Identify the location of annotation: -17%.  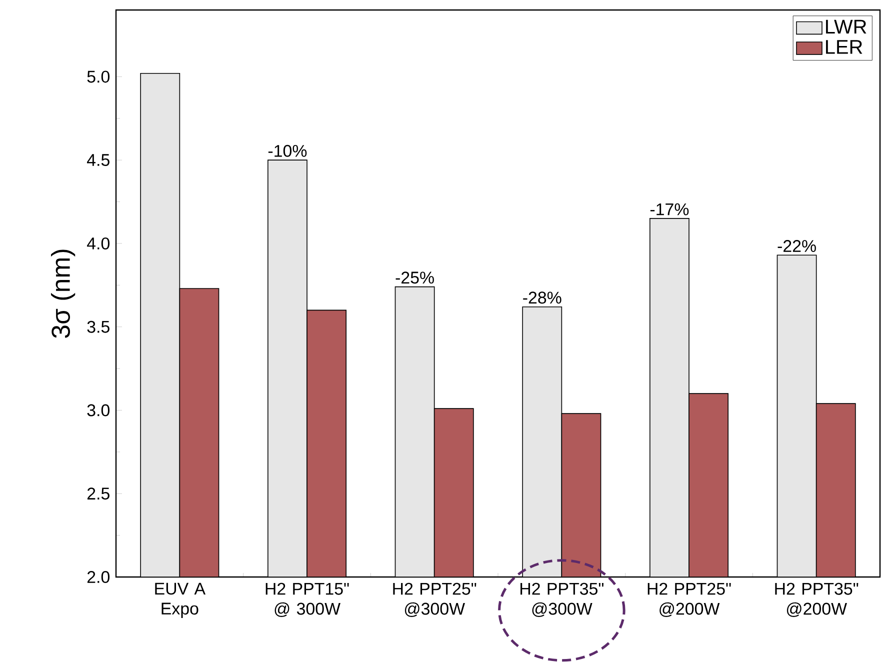
(669, 209).